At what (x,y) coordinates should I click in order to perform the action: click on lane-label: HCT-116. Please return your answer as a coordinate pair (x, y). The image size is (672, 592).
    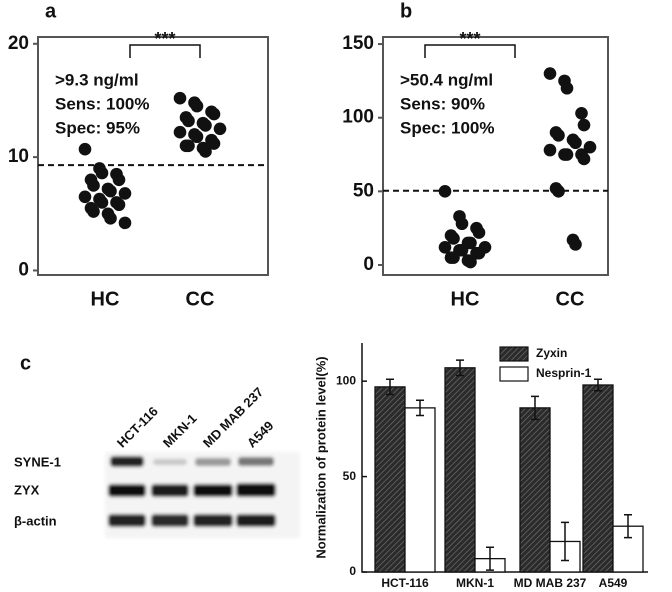
    Looking at the image, I should click on (137, 427).